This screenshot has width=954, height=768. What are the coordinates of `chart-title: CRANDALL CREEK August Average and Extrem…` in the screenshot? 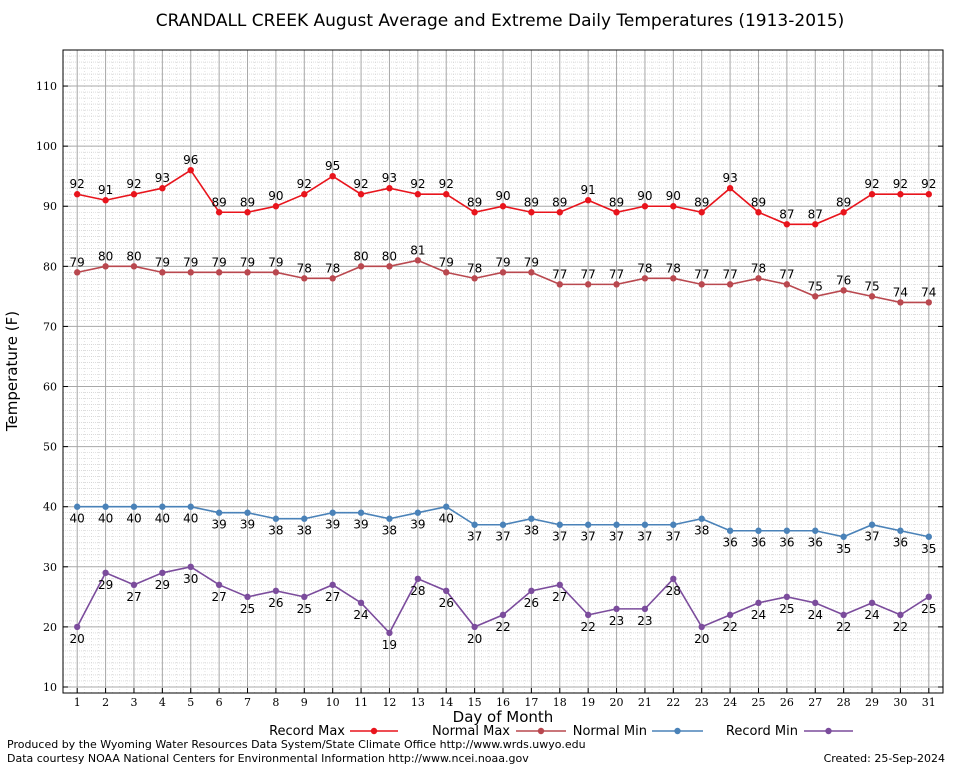 It's located at (500, 21).